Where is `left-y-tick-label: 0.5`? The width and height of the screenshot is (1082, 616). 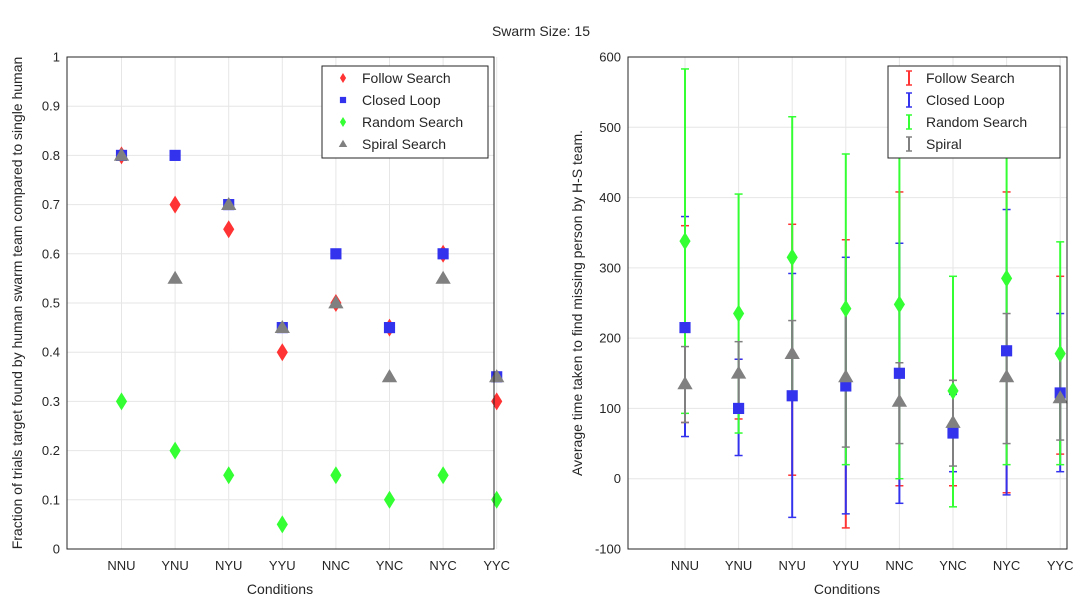
left-y-tick-label: 0.5 is located at coordinates (51, 303).